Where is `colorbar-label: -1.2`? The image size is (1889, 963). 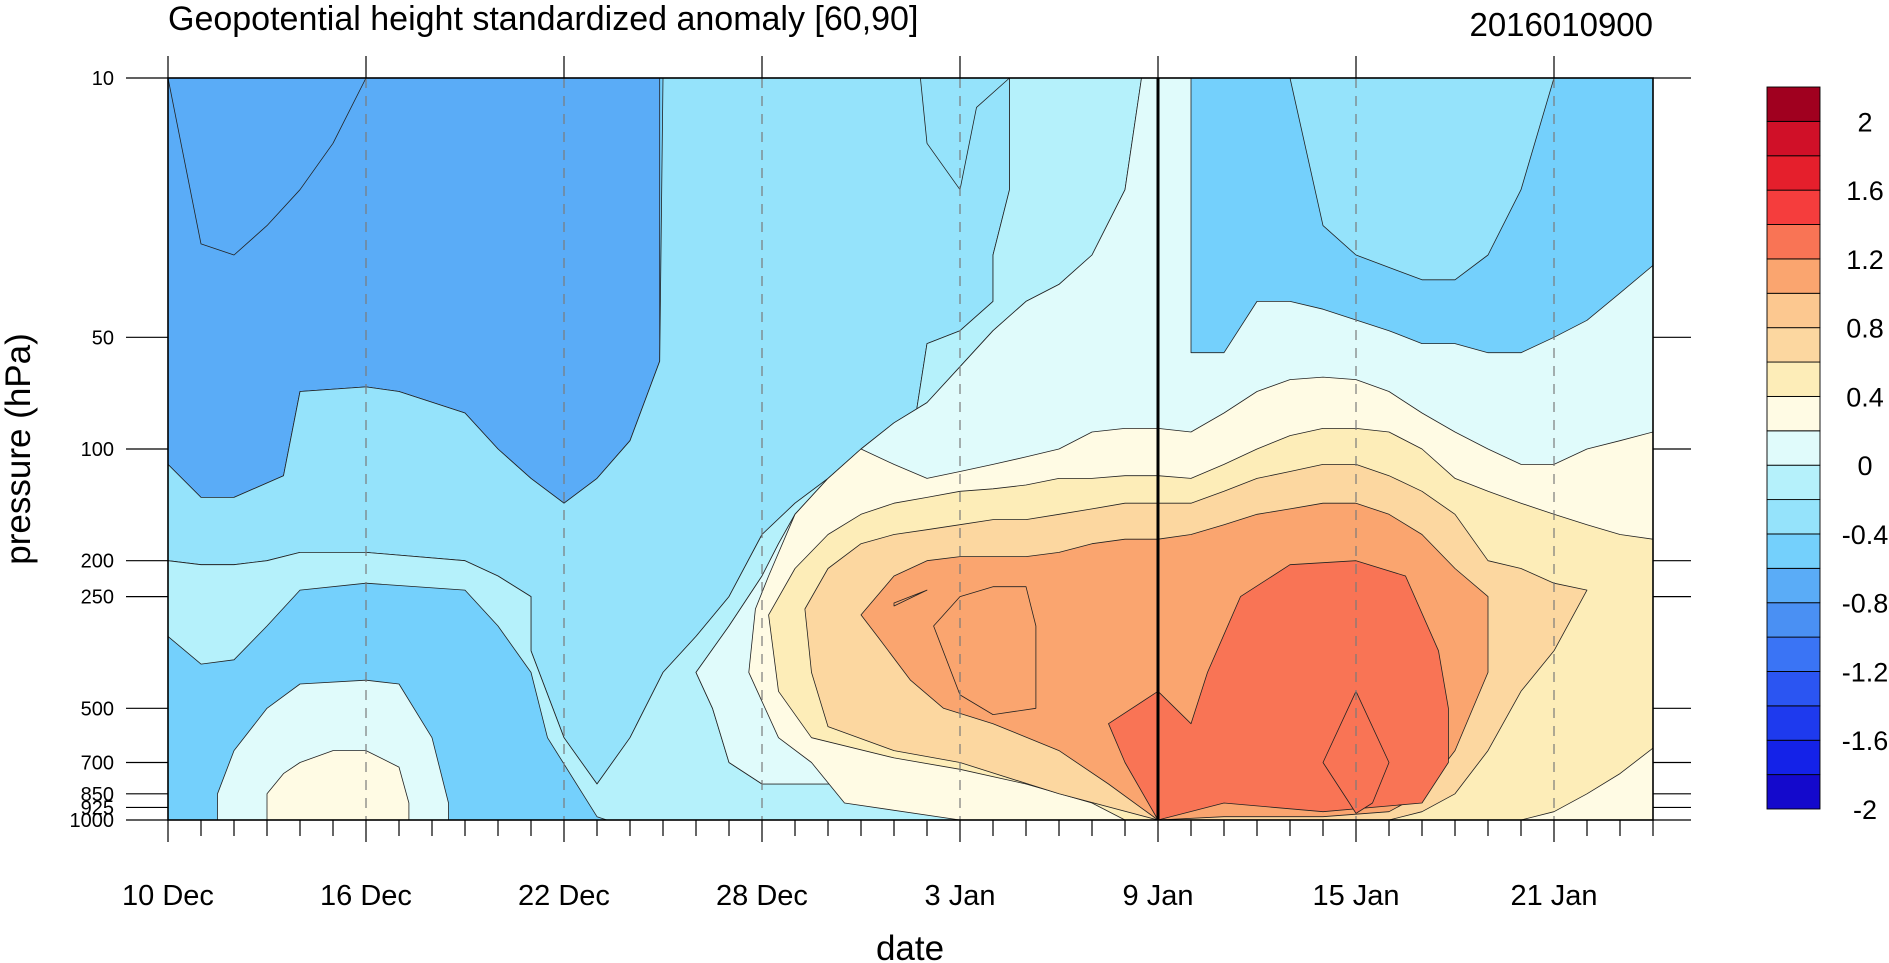
colorbar-label: -1.2 is located at coordinates (1865, 672).